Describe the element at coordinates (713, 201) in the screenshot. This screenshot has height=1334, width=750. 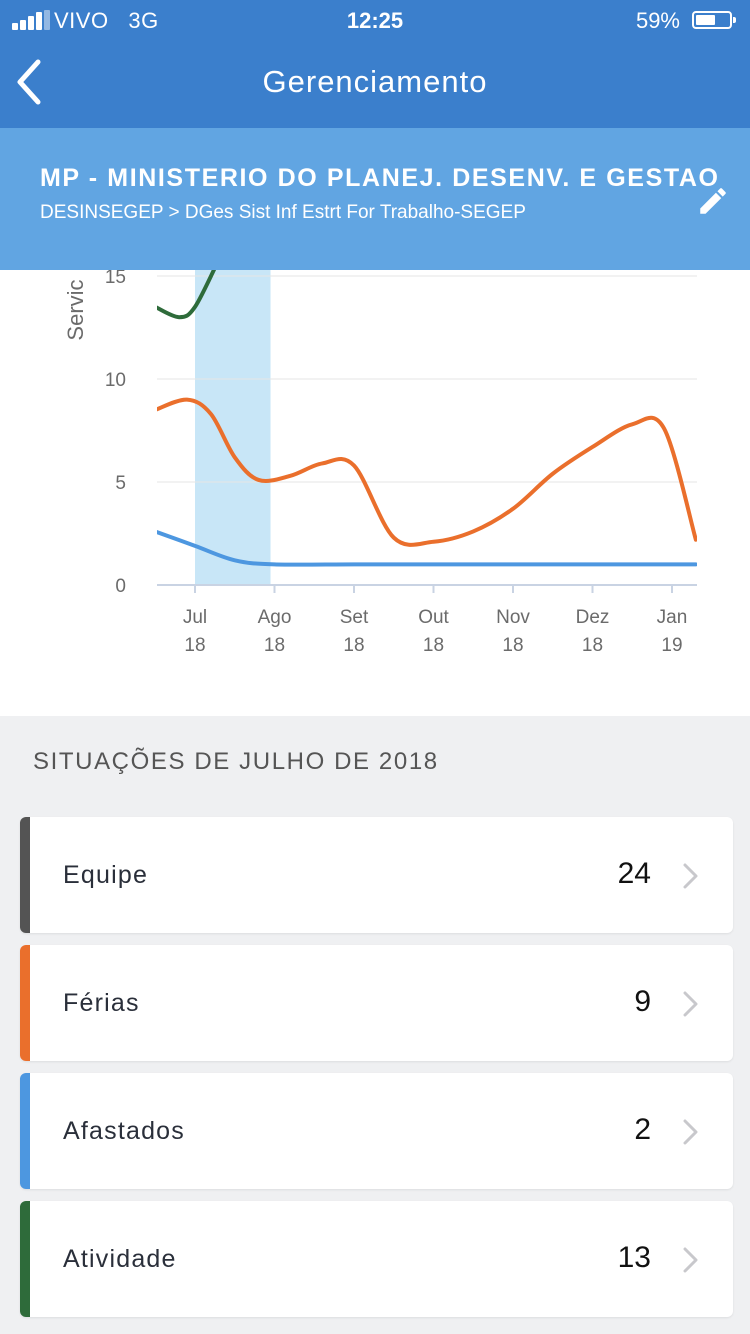
I see `pencil-icon` at that location.